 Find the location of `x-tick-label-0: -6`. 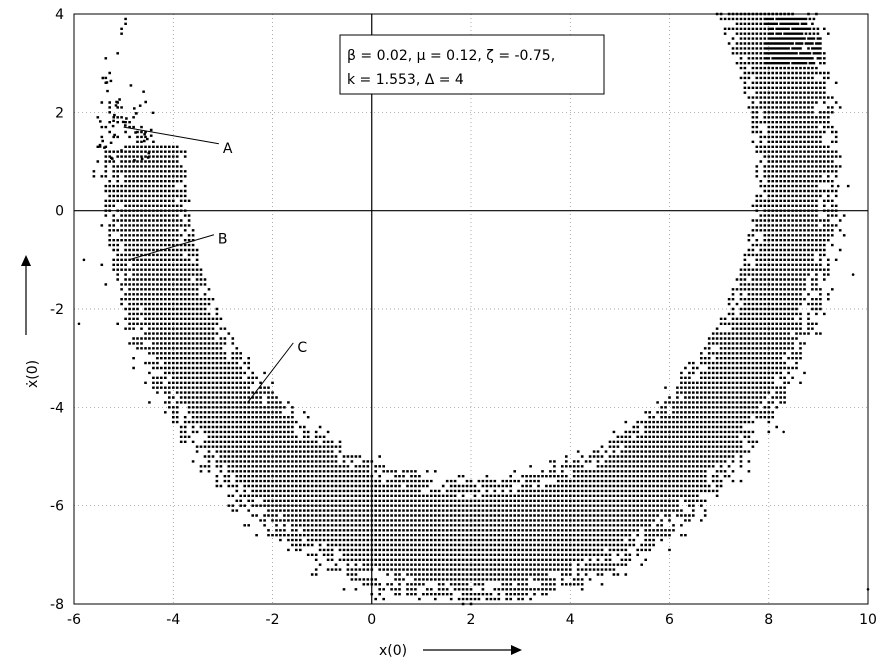

x-tick-label-0: -6 is located at coordinates (74, 620).